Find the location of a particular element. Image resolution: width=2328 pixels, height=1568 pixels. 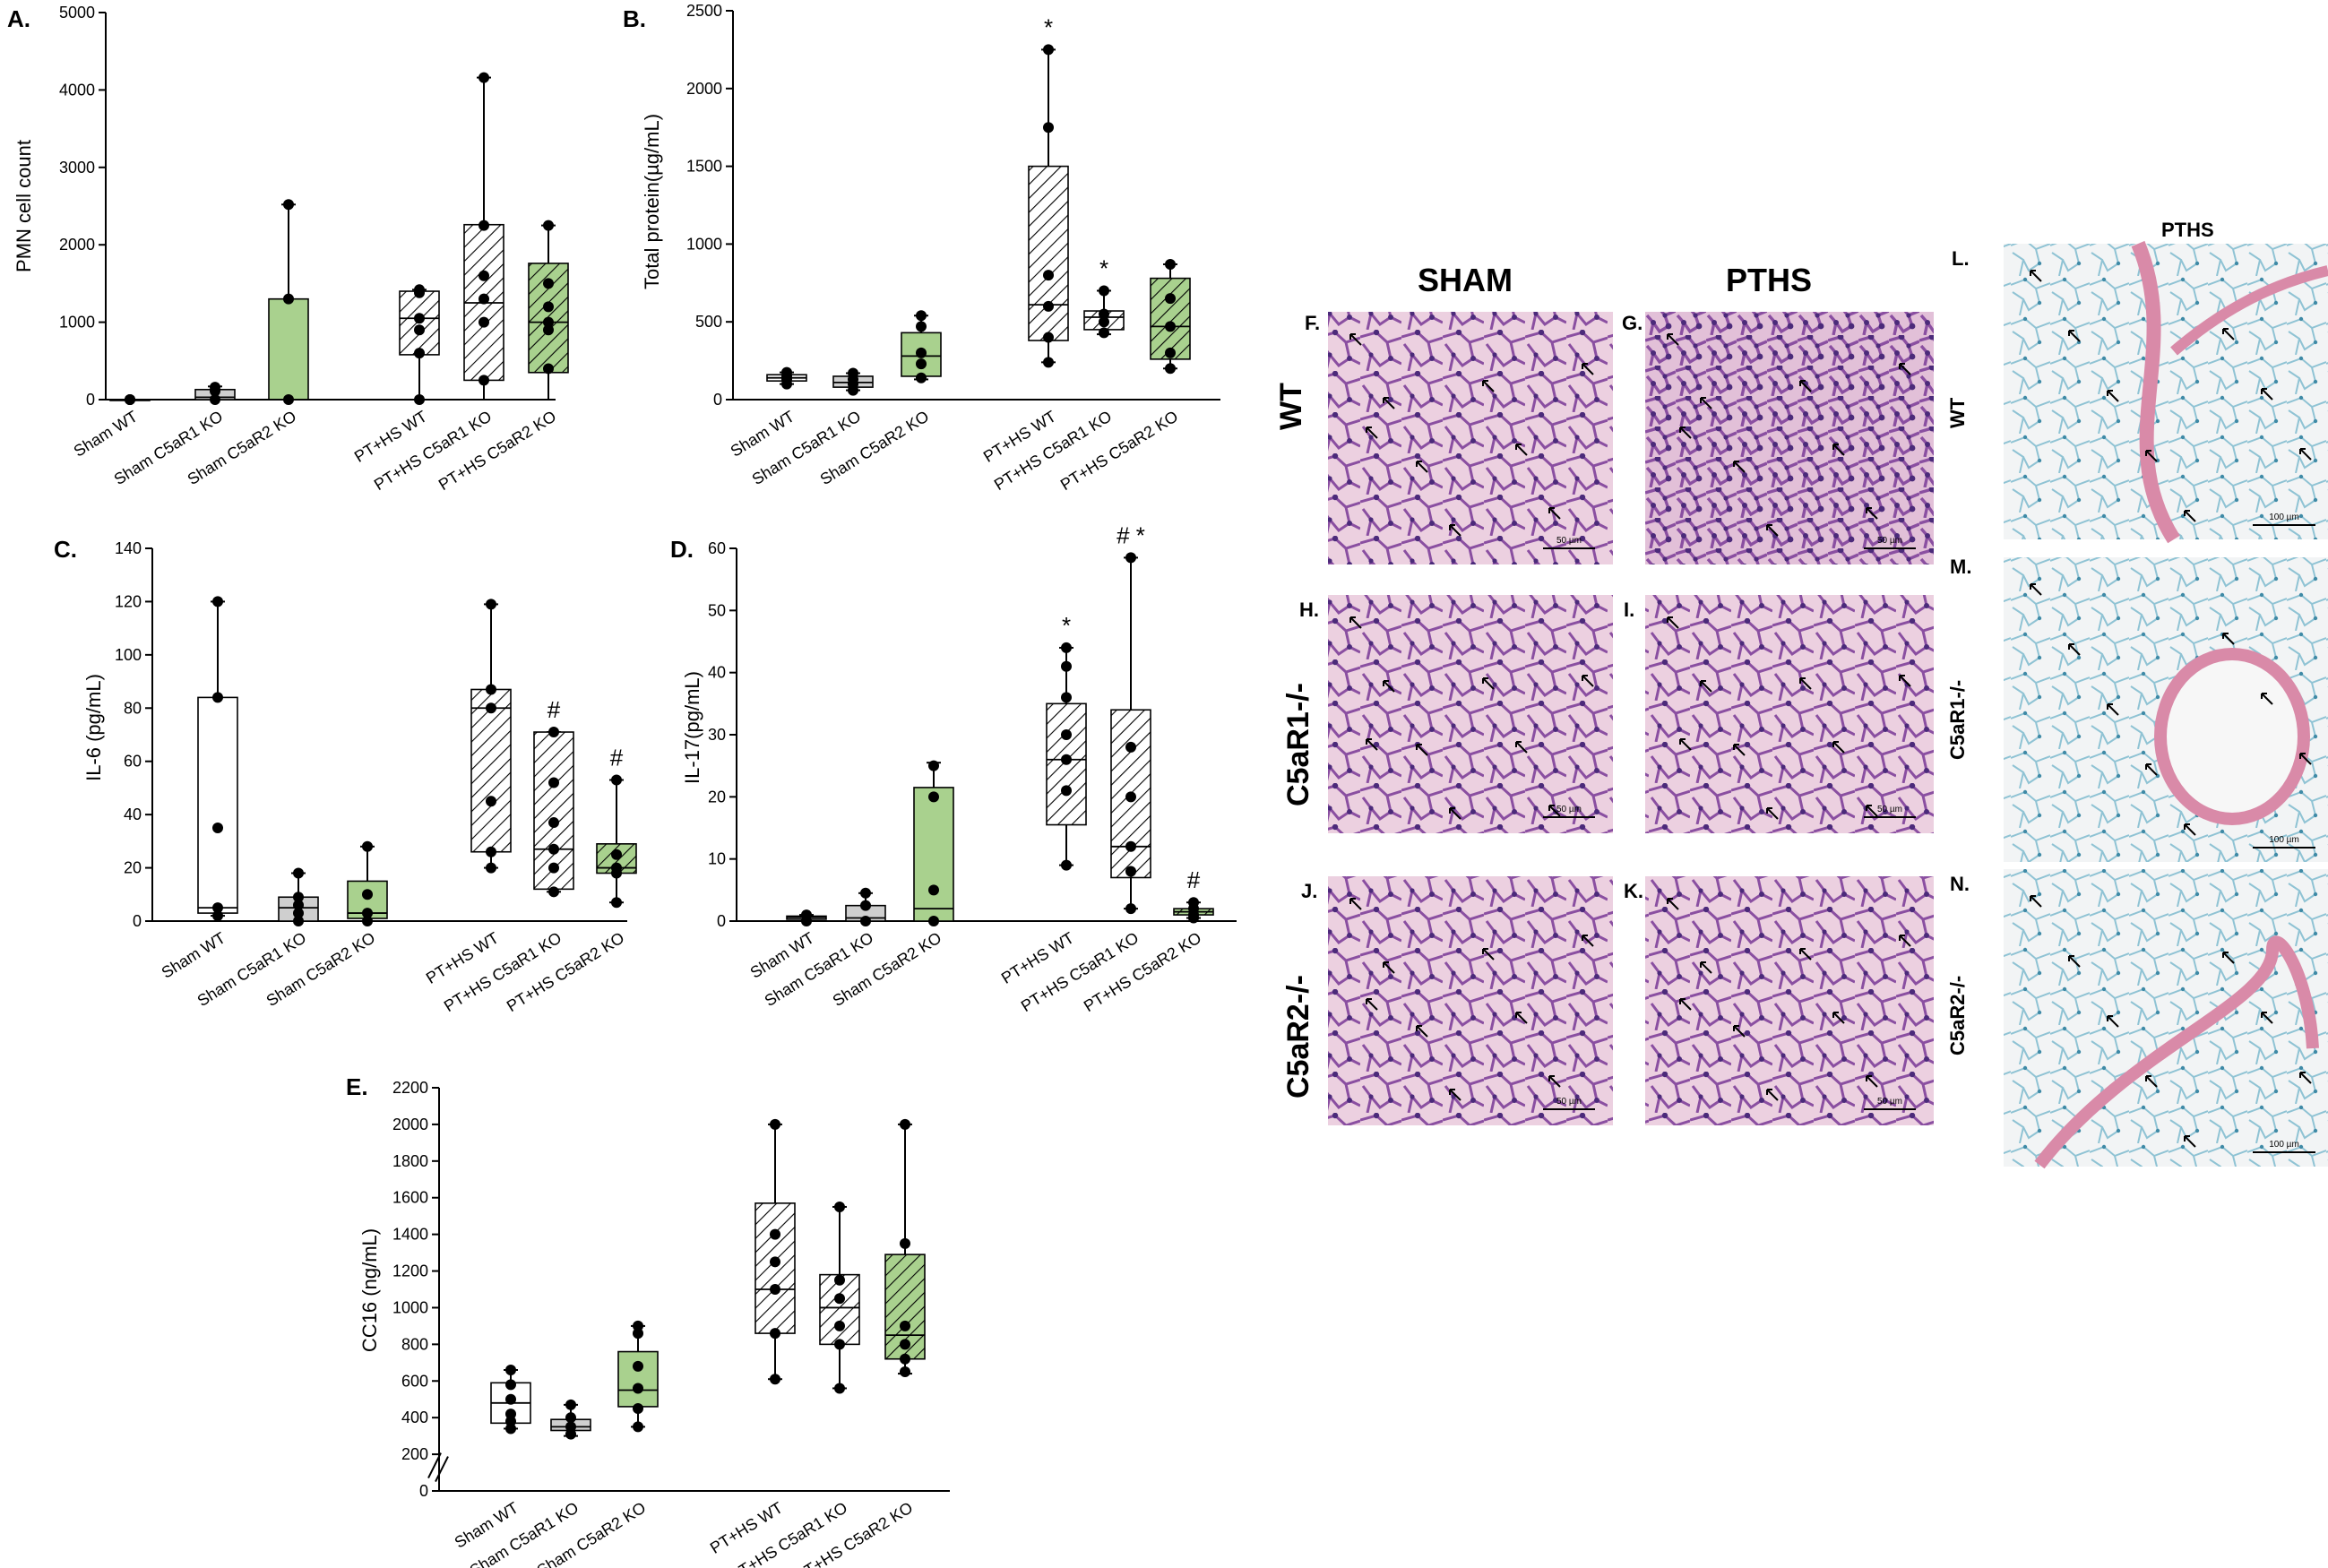

y-tick-label: 200 is located at coordinates (415, 1454).